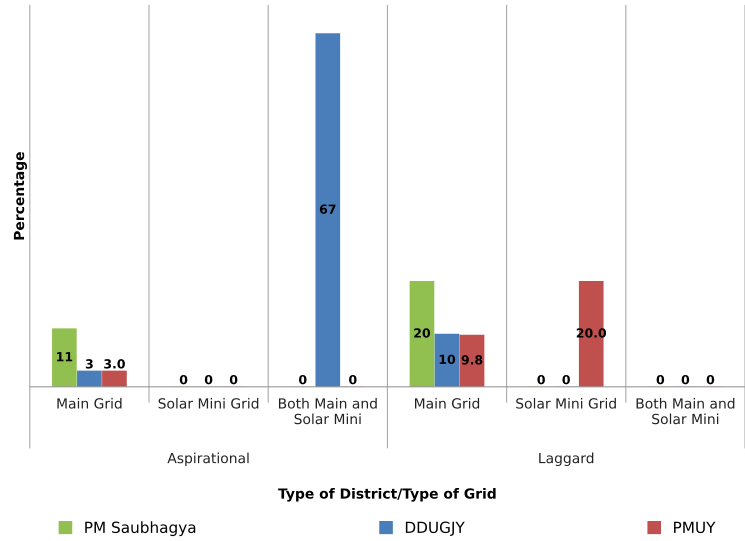  Describe the element at coordinates (448, 359) in the screenshot. I see `data-label: 10` at that location.